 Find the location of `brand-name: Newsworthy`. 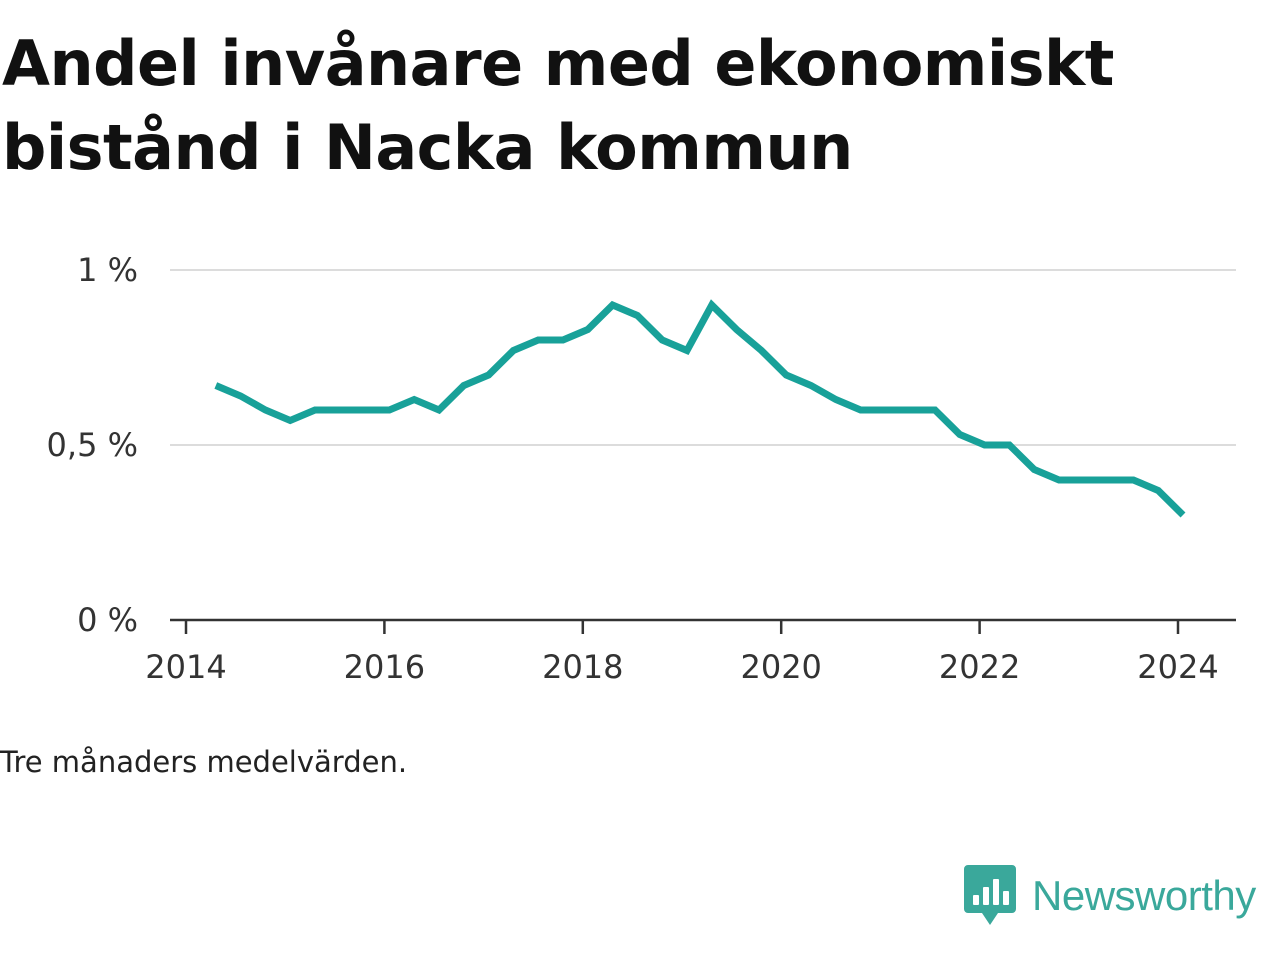

brand-name: Newsworthy is located at coordinates (1144, 895).